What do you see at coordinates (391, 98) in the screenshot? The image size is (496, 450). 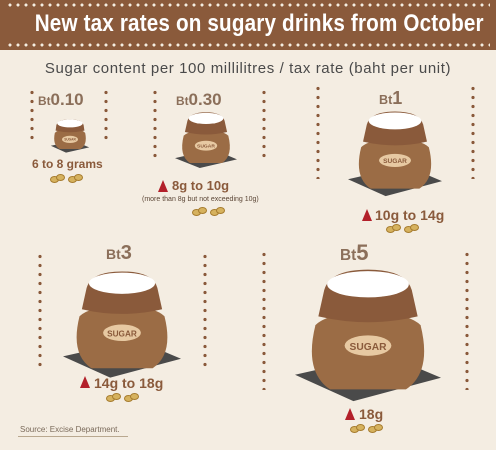 I see `tax-rate: Bt1` at bounding box center [391, 98].